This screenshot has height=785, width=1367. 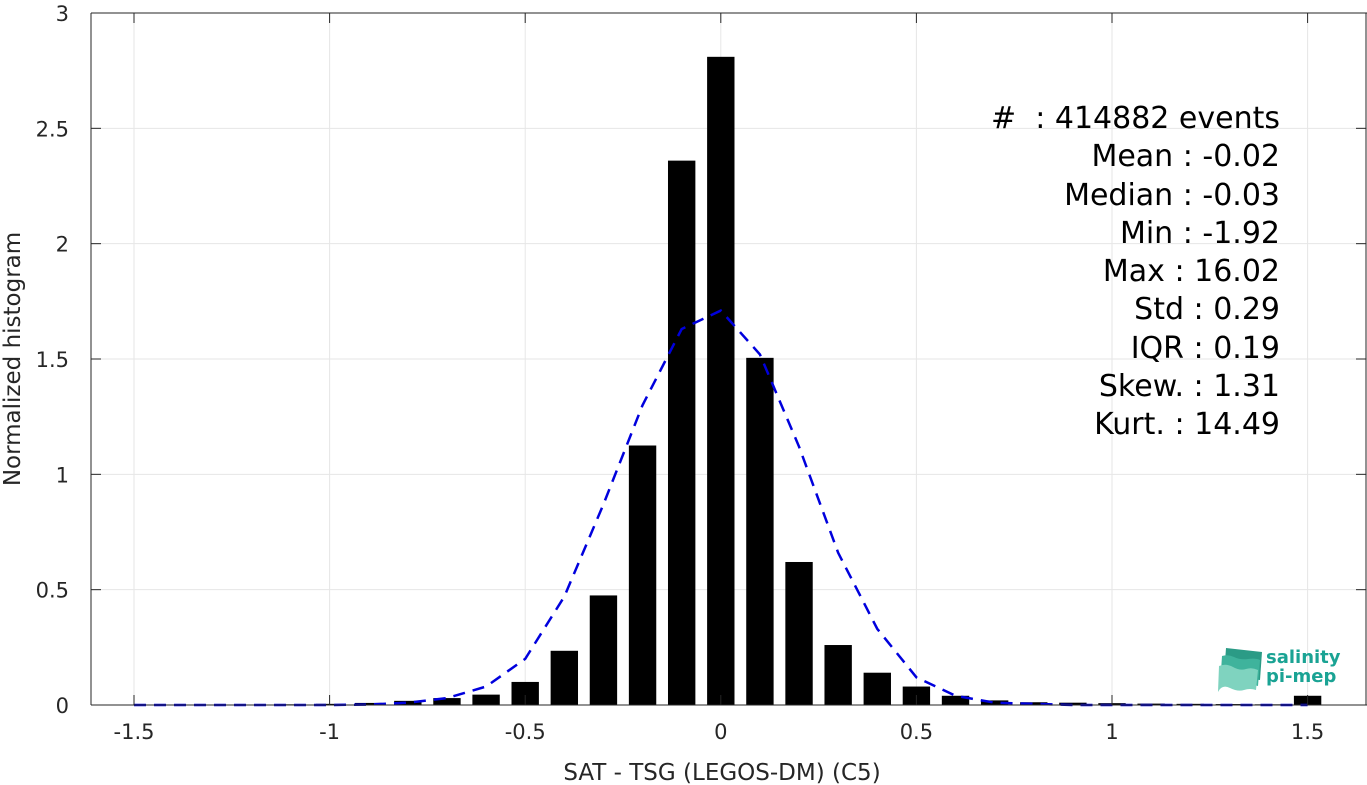 What do you see at coordinates (52, 591) in the screenshot?
I see `y-tick-label: 0.5` at bounding box center [52, 591].